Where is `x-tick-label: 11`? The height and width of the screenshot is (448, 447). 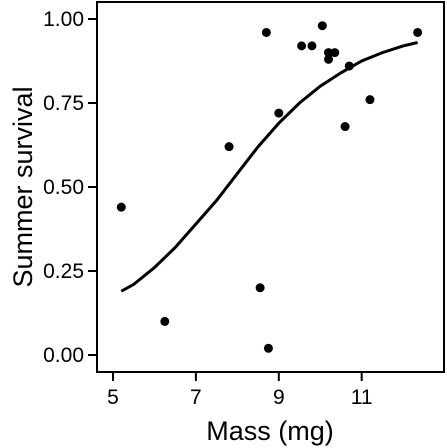
x-tick-label: 11 is located at coordinates (362, 397).